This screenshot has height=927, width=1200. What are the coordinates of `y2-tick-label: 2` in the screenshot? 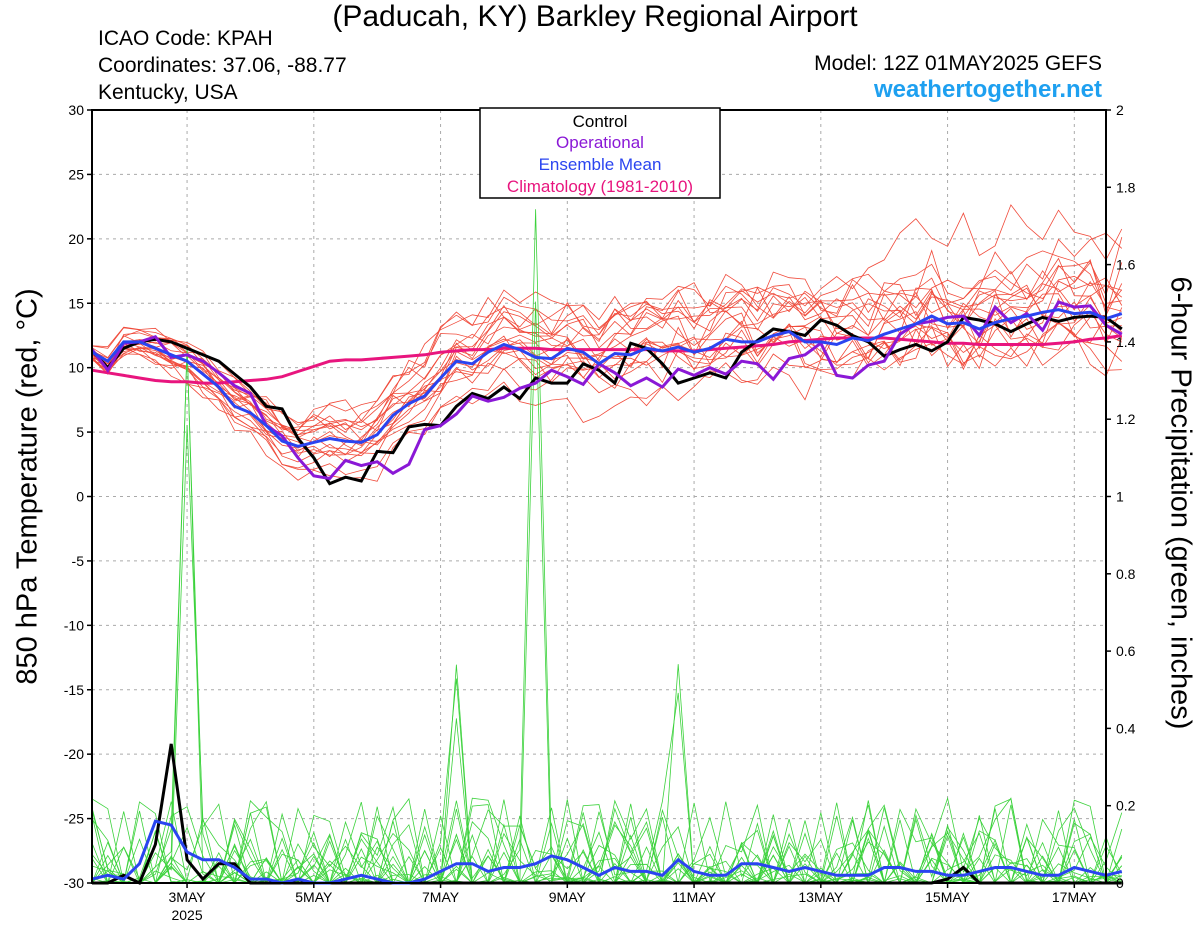 It's located at (1120, 110).